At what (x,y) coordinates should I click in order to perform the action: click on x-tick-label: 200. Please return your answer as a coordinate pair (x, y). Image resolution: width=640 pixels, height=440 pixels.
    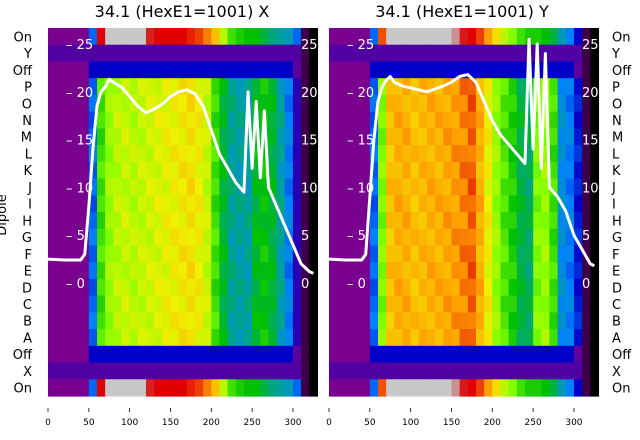
    Looking at the image, I should click on (492, 423).